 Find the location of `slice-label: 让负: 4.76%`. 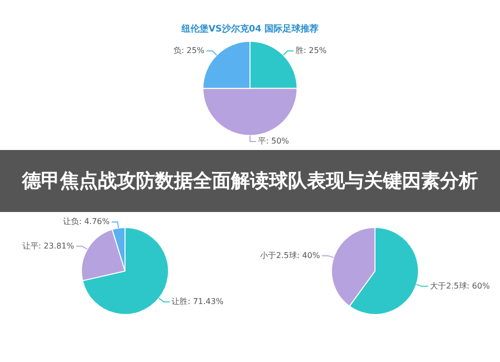

slice-label: 让负: 4.76% is located at coordinates (86, 221).